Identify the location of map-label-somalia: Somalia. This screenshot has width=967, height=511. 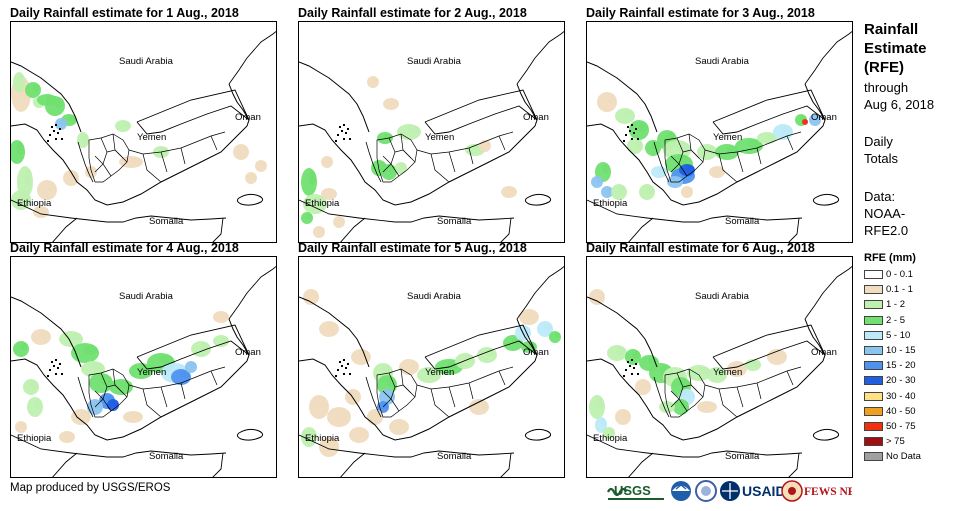
(454, 456).